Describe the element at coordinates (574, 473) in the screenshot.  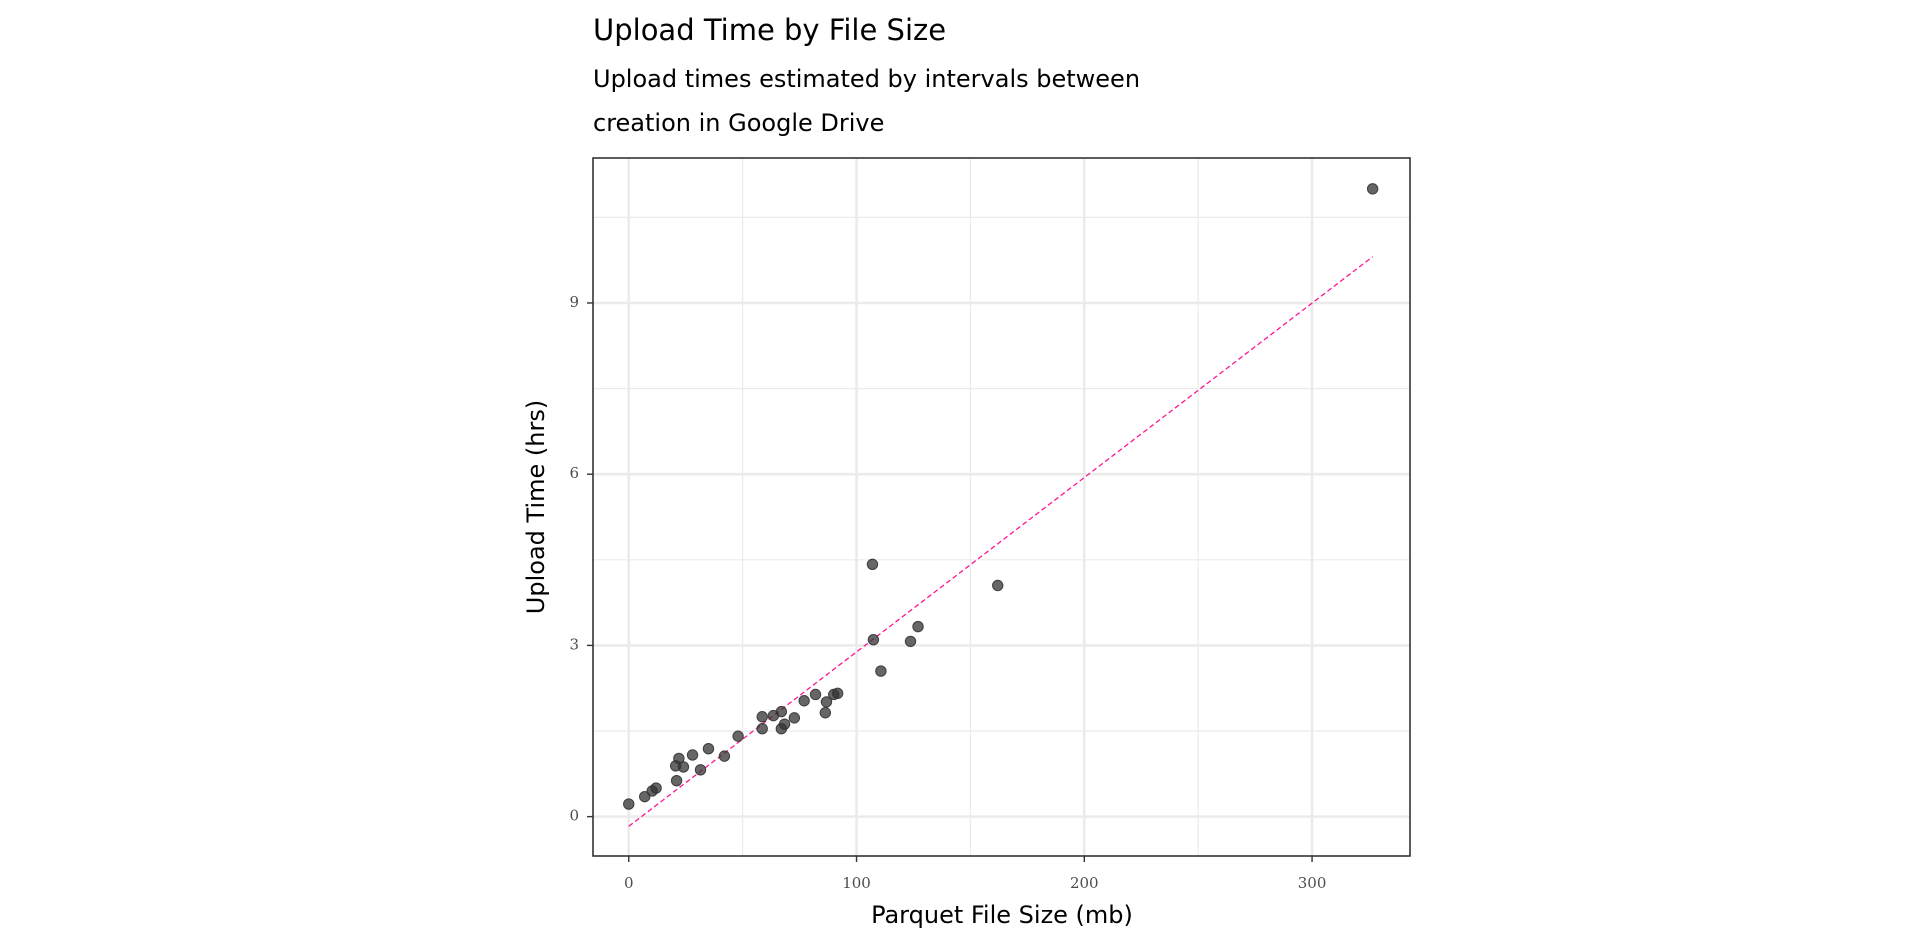
I see `y-tick-label: 6` at that location.